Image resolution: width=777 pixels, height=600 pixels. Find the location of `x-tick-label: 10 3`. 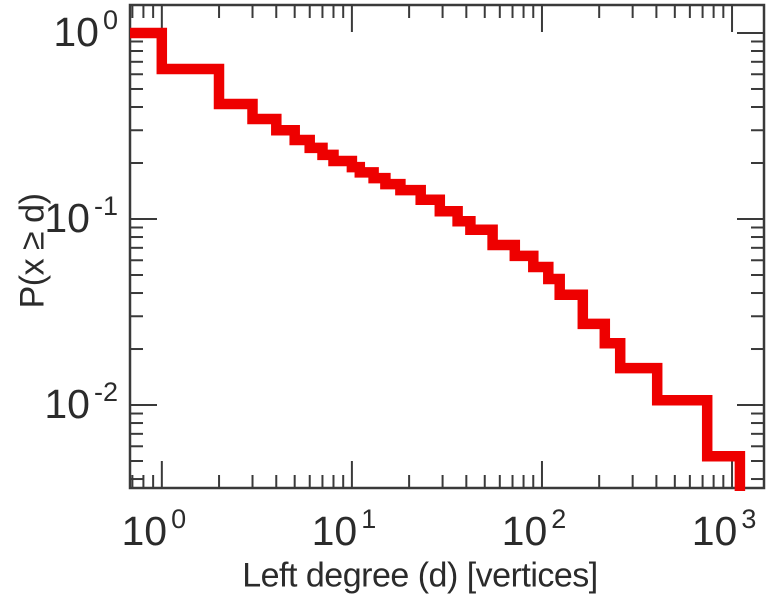

x-tick-label: 10 3 is located at coordinates (724, 529).